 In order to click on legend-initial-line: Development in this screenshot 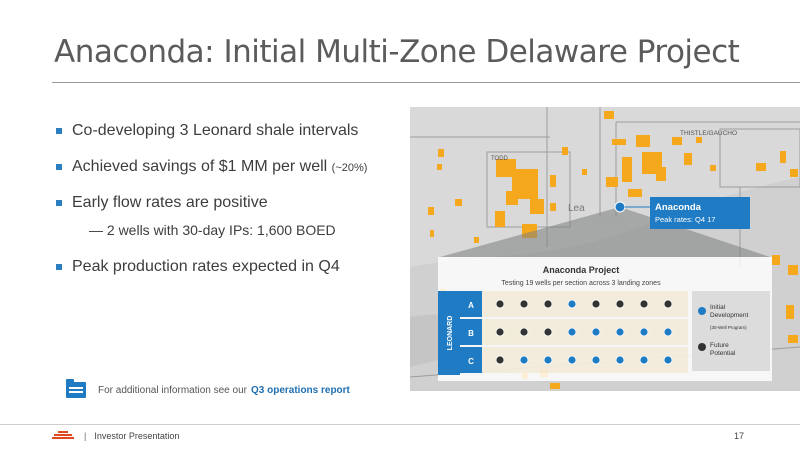, I will do `click(729, 315)`.